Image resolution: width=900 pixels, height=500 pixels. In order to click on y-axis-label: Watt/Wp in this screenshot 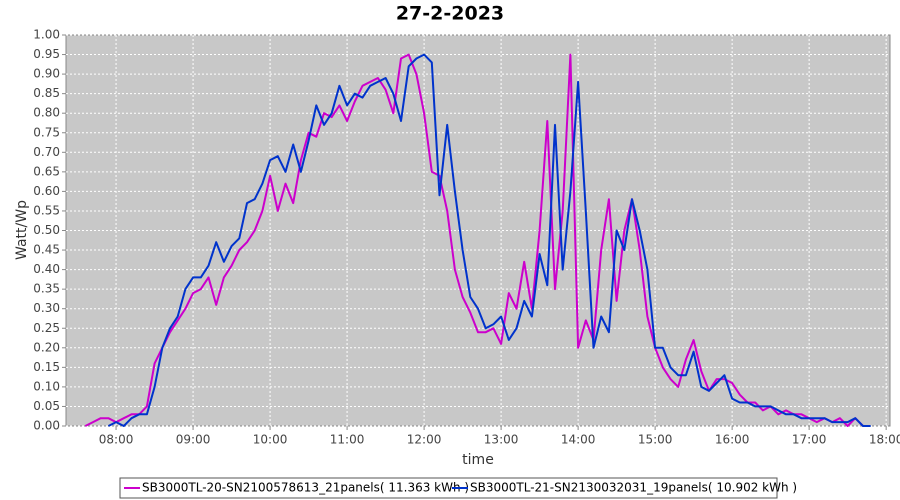, I will do `click(22, 230)`.